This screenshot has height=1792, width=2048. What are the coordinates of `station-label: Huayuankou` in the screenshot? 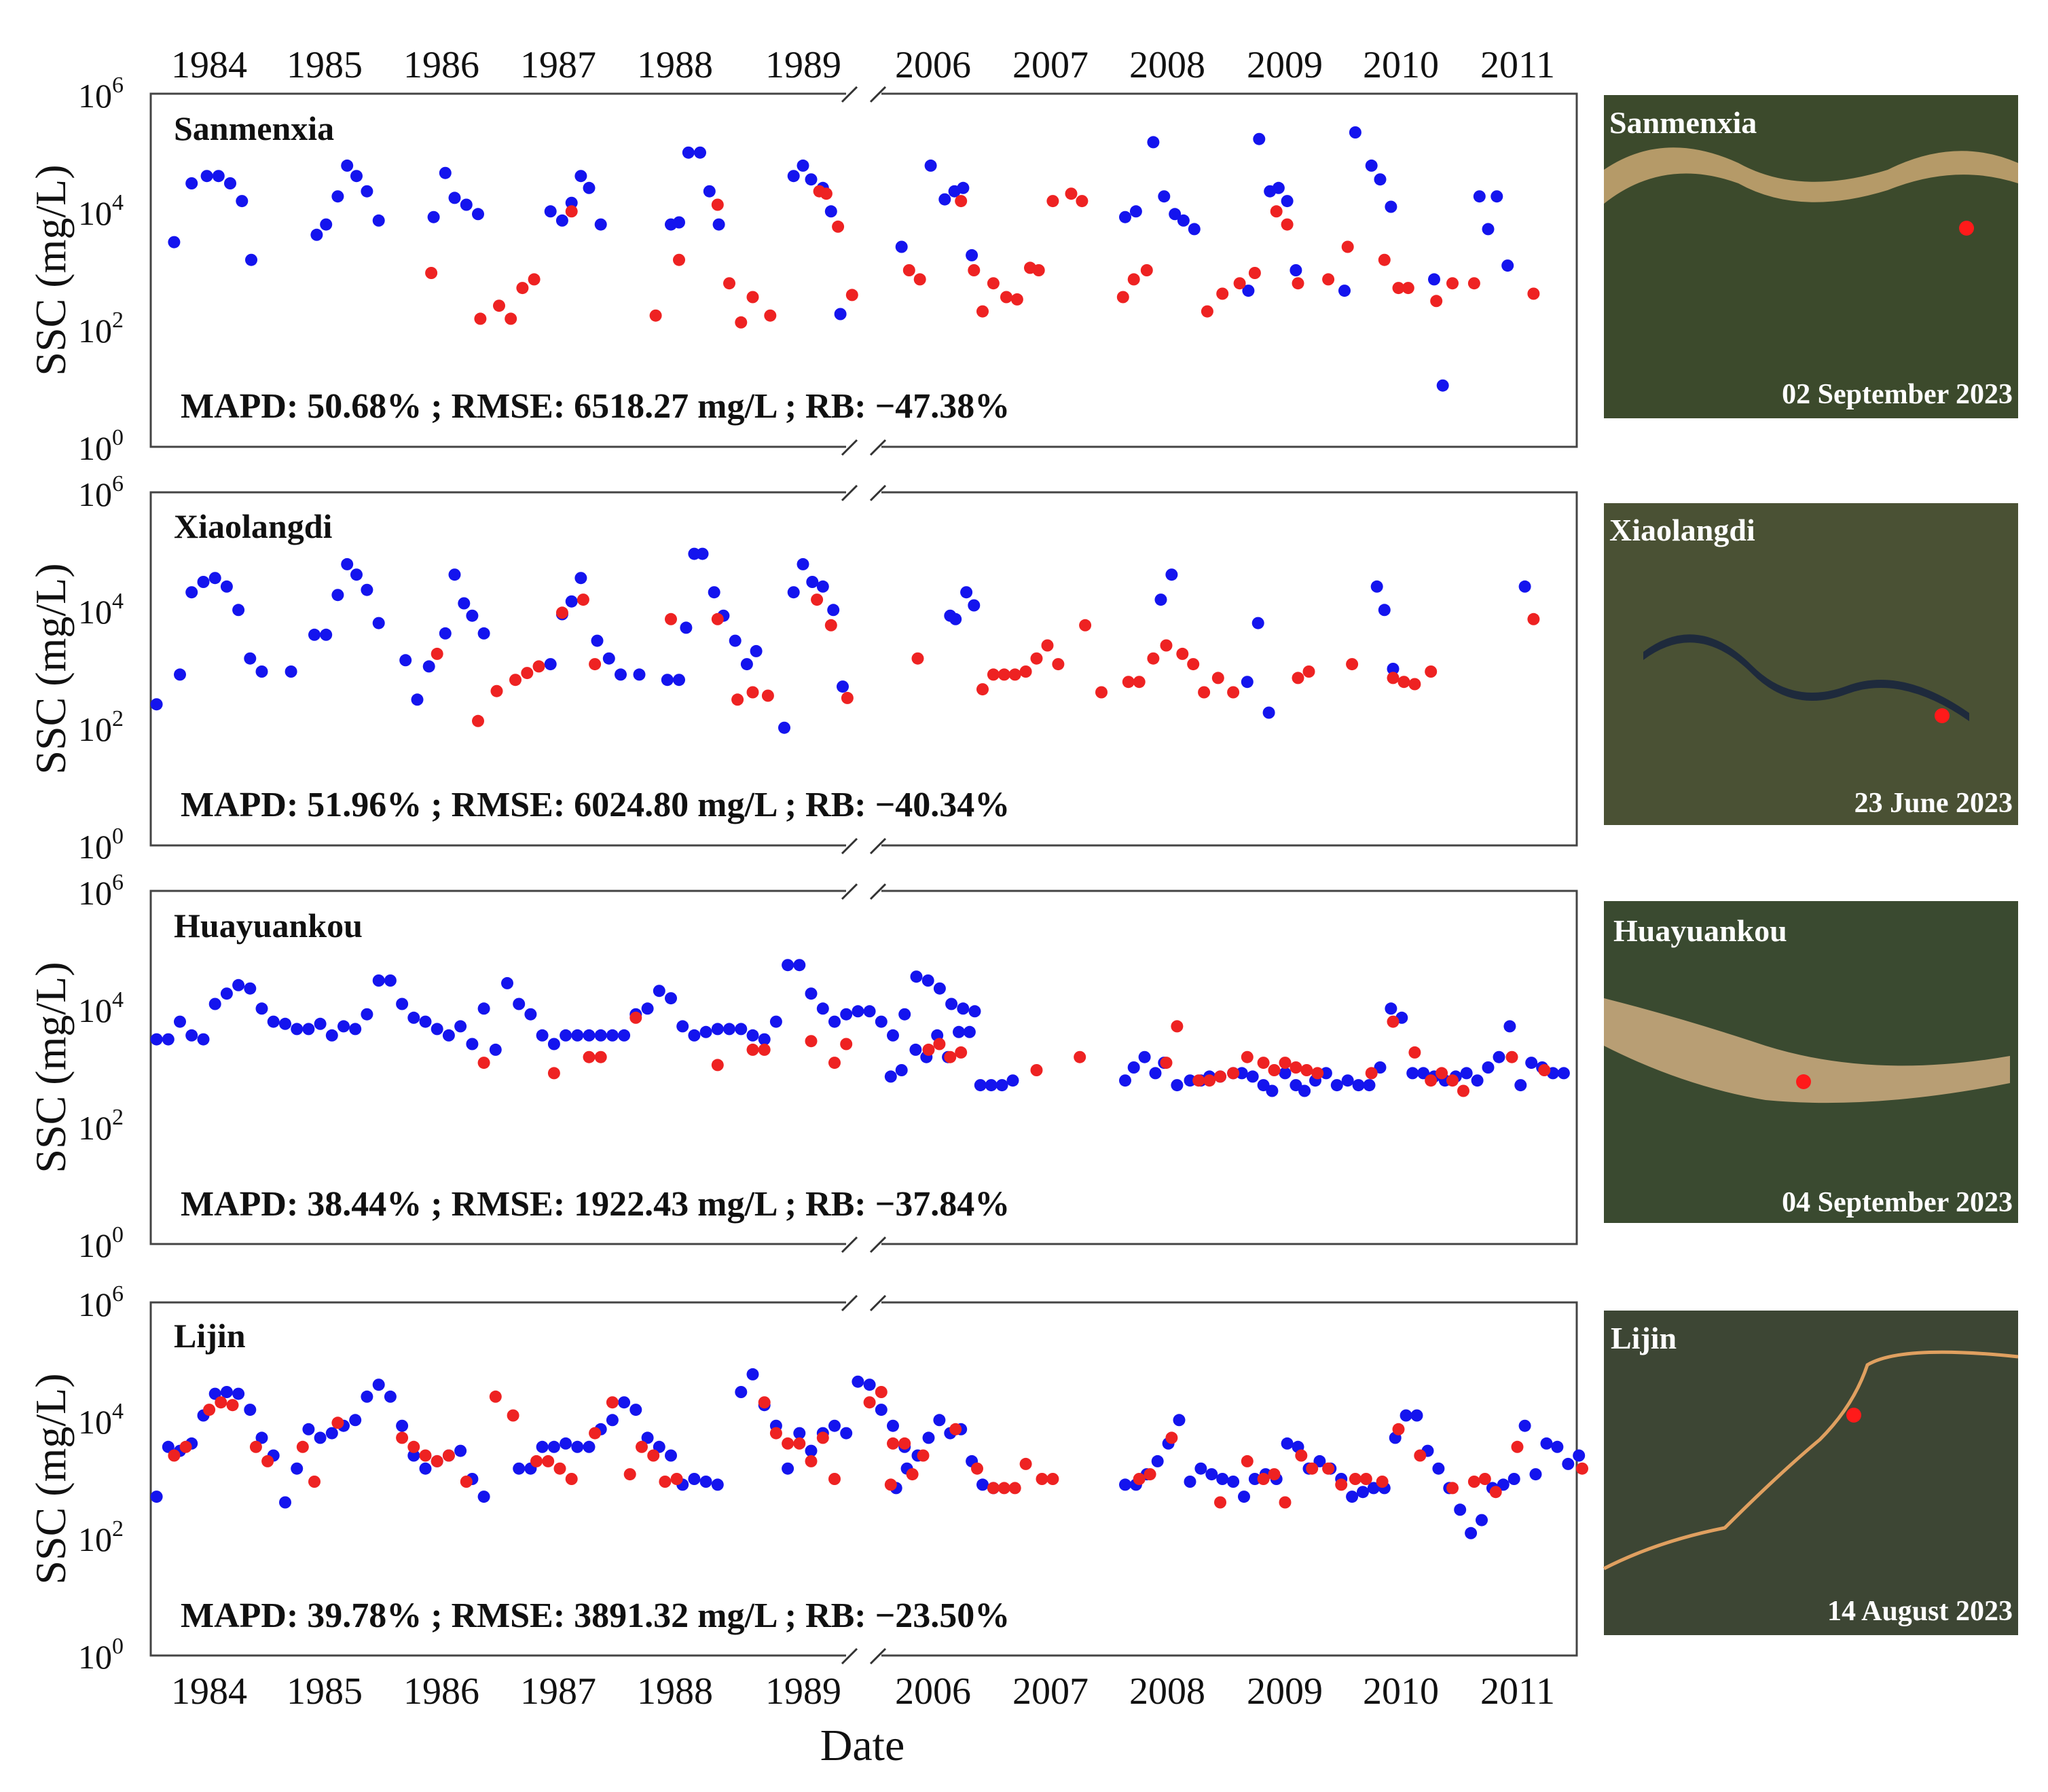 It's located at (268, 926).